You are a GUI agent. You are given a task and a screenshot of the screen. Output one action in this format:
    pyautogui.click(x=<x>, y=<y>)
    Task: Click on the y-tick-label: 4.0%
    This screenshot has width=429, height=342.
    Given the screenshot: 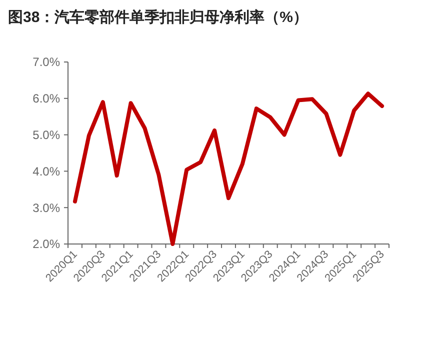 What is the action you would take?
    pyautogui.click(x=46, y=171)
    